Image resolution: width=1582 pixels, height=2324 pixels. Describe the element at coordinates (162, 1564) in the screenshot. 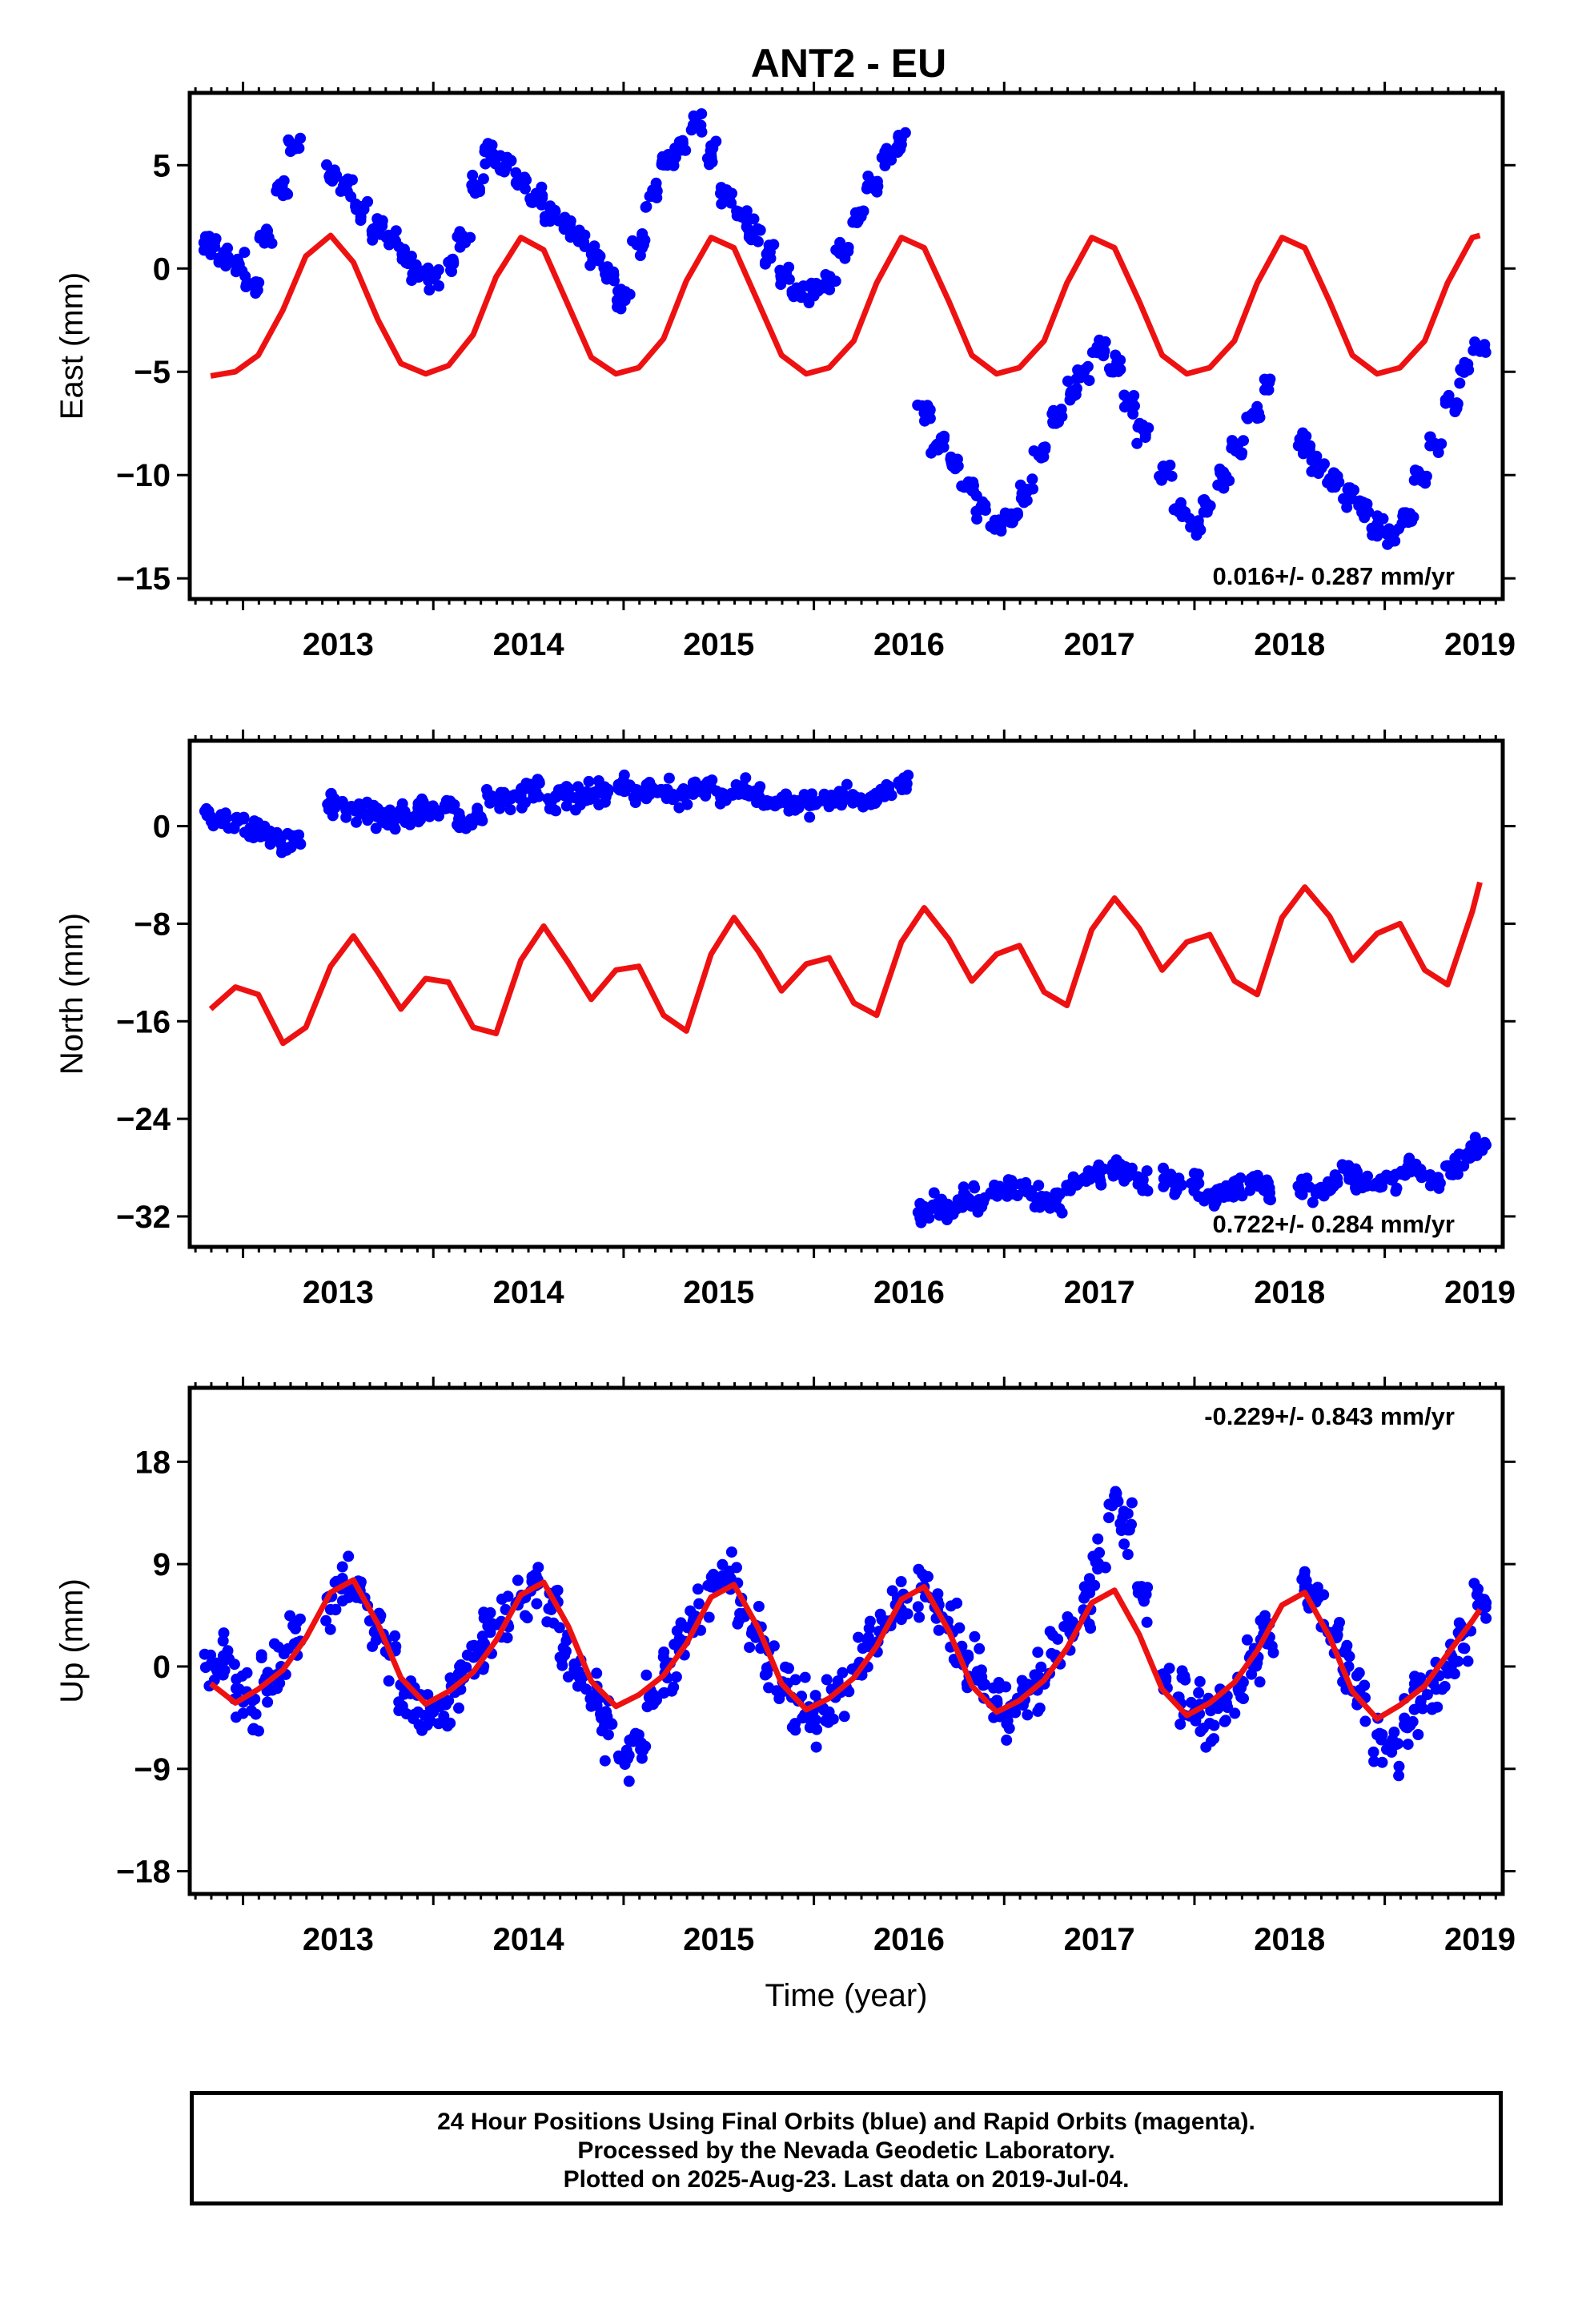

I see `up-y-tick-label: 9` at that location.